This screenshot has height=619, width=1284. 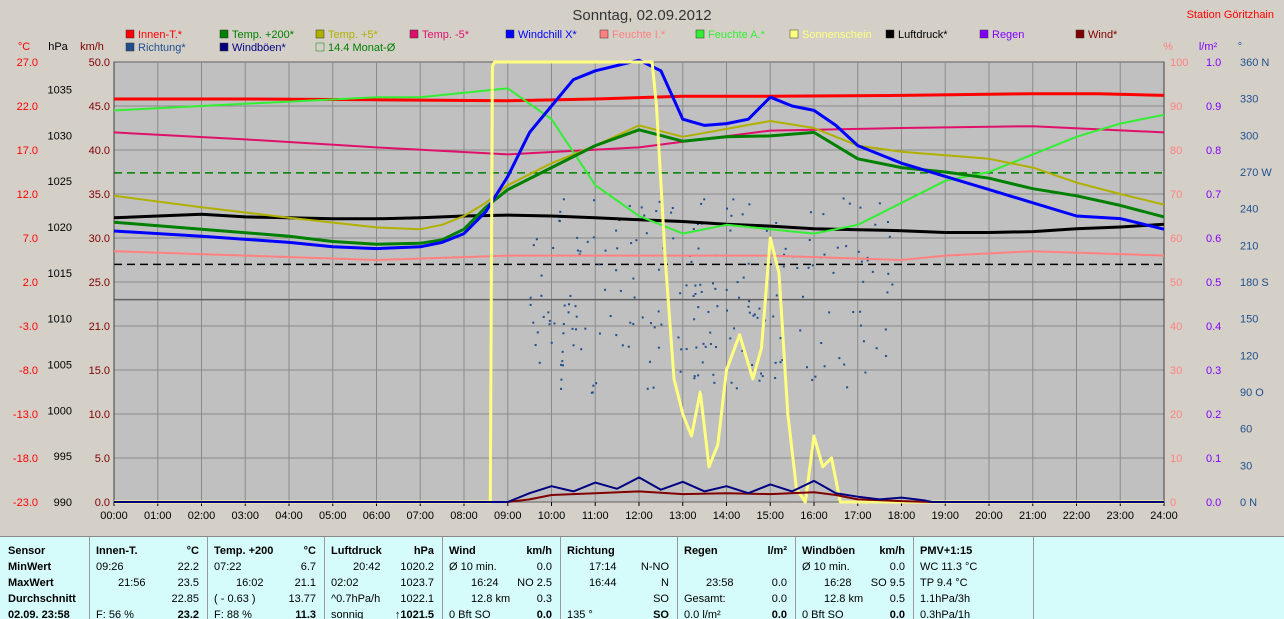 I want to click on stats-cell-label: 17:14, so click(x=603, y=567).